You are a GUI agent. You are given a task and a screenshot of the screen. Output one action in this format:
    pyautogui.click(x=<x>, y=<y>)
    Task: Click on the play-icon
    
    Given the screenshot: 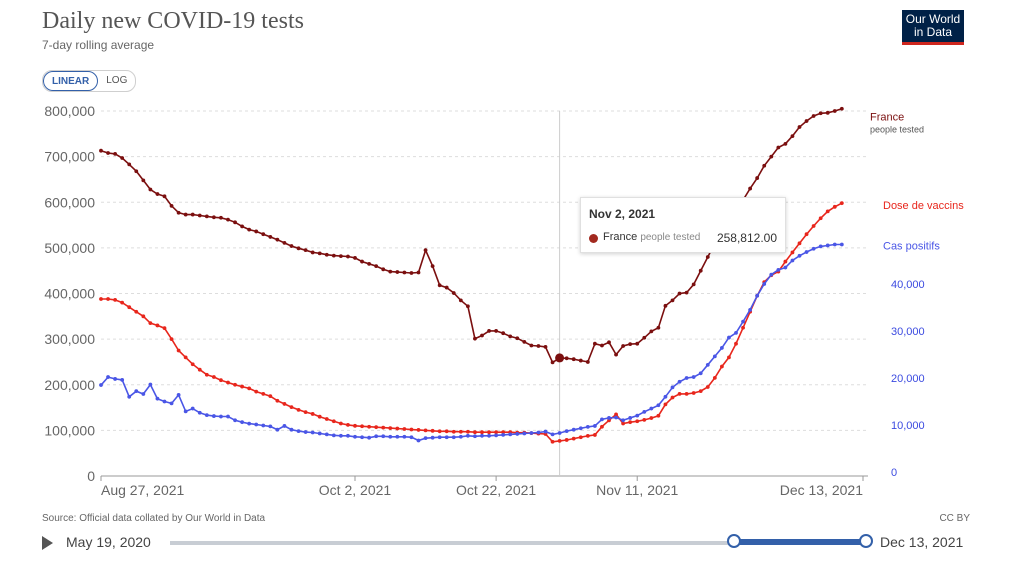 What is the action you would take?
    pyautogui.click(x=47, y=543)
    